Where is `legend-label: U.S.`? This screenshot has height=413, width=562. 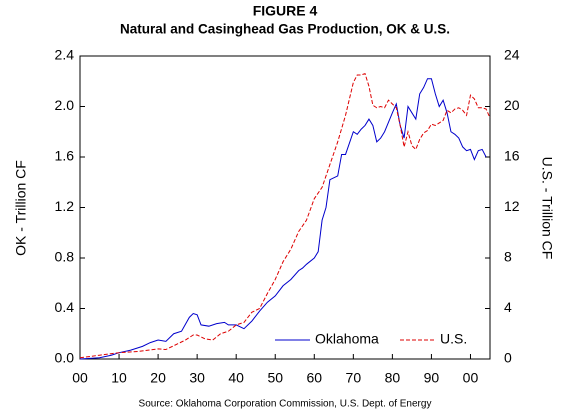 legend-label: U.S. is located at coordinates (453, 339).